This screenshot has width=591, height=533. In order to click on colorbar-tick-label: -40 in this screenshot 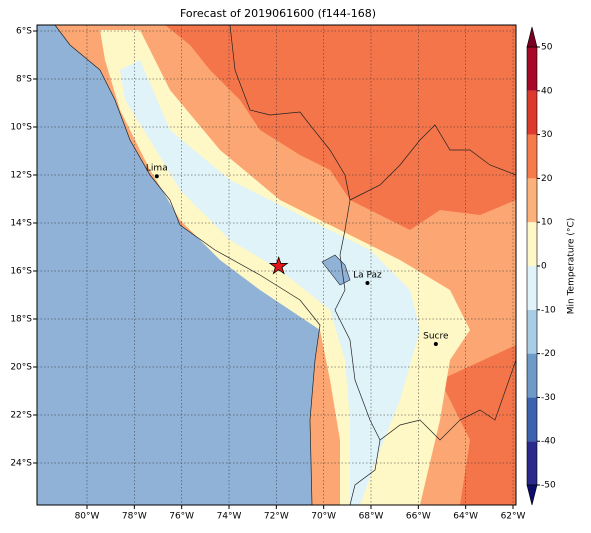, I will do `click(548, 442)`.